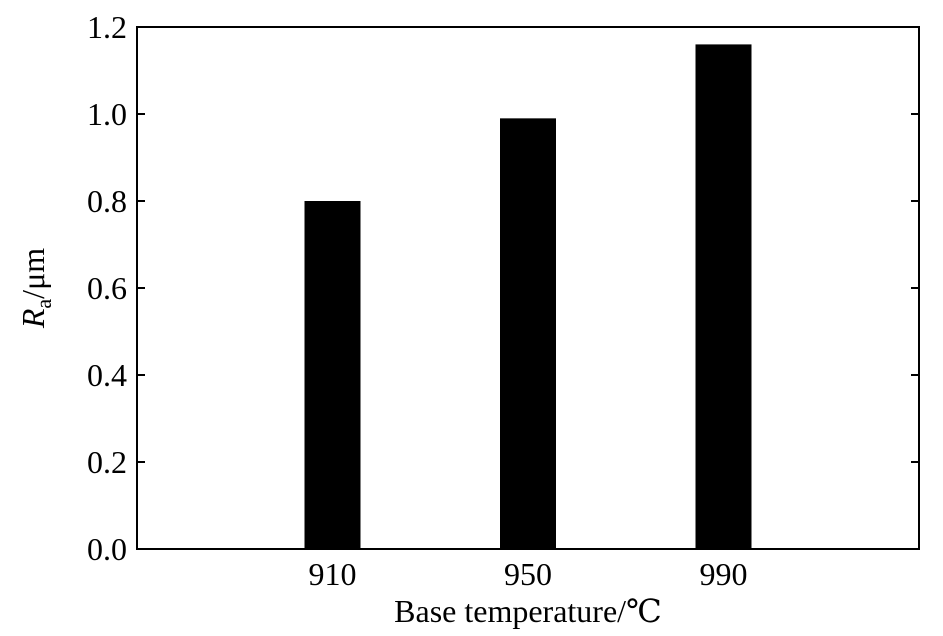 This screenshot has height=636, width=943. What do you see at coordinates (107, 114) in the screenshot?
I see `y-tick-label-1.0: 1.0` at bounding box center [107, 114].